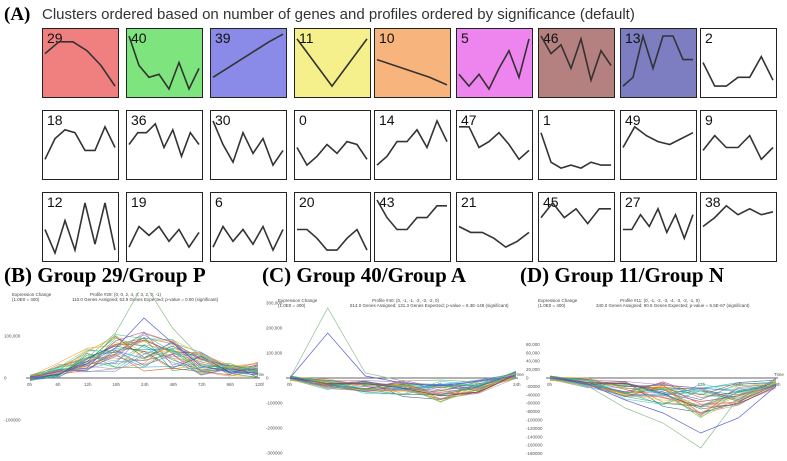 This screenshot has width=787, height=461. I want to click on panel_b-x-tick: 18h, so click(117, 384).